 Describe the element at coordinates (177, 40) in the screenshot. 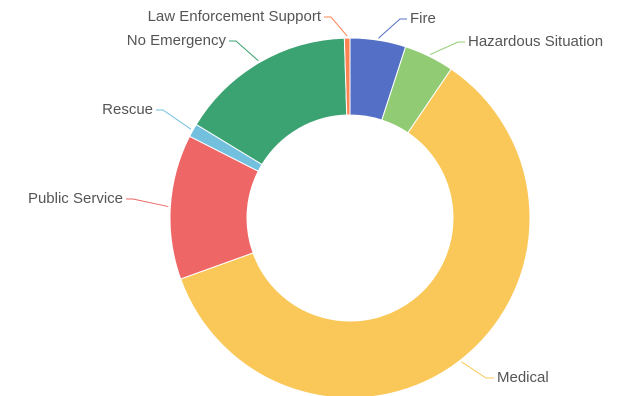

I see `label-no-emergency: No Emergency` at that location.